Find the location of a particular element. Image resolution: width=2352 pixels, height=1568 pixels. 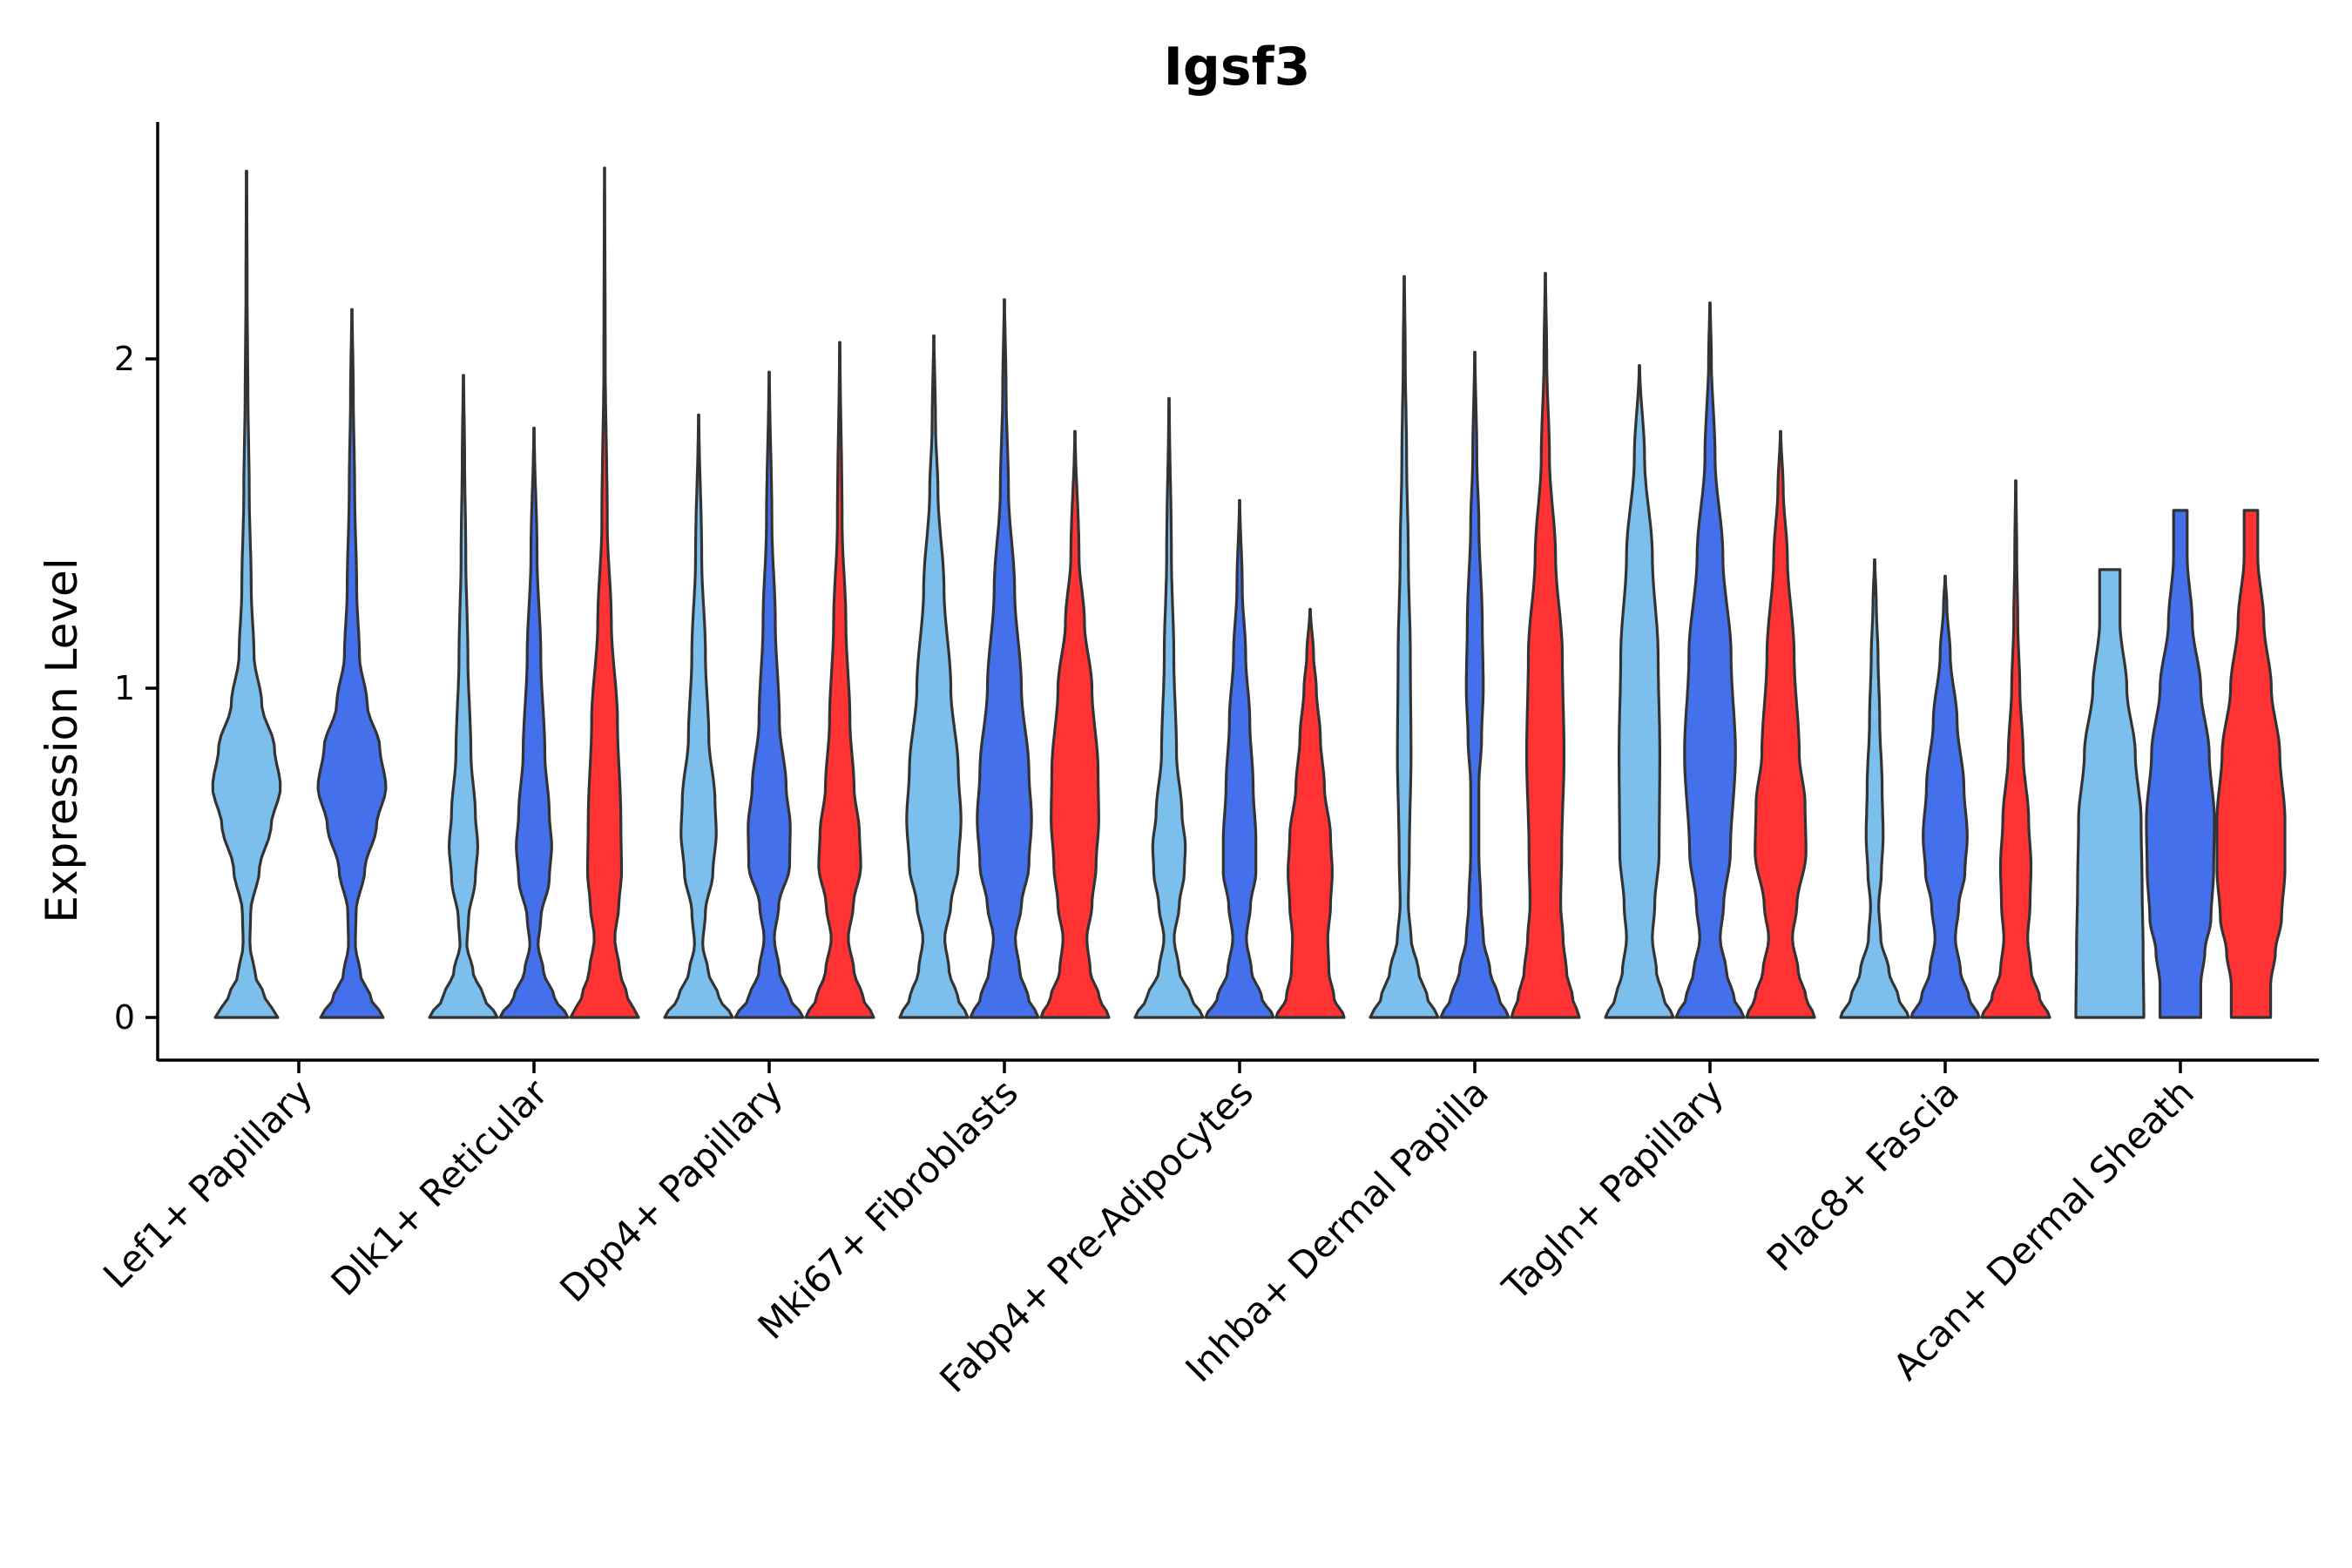

y-tick-label: 1 is located at coordinates (125, 688).